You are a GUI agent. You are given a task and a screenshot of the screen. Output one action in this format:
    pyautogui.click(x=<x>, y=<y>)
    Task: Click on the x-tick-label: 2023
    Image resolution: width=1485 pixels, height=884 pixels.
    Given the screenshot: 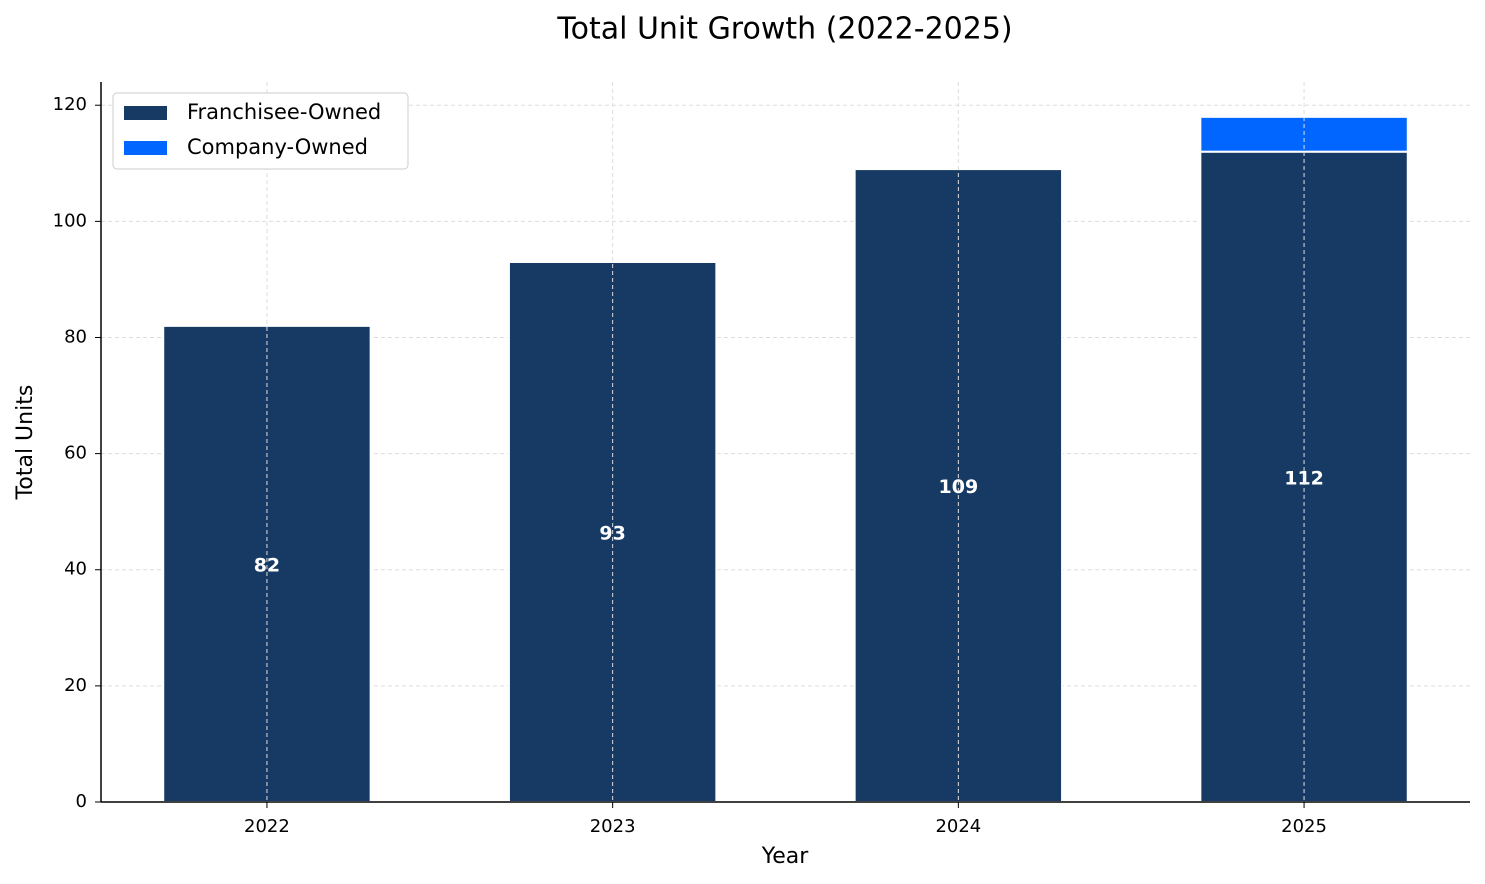 What is the action you would take?
    pyautogui.click(x=613, y=826)
    